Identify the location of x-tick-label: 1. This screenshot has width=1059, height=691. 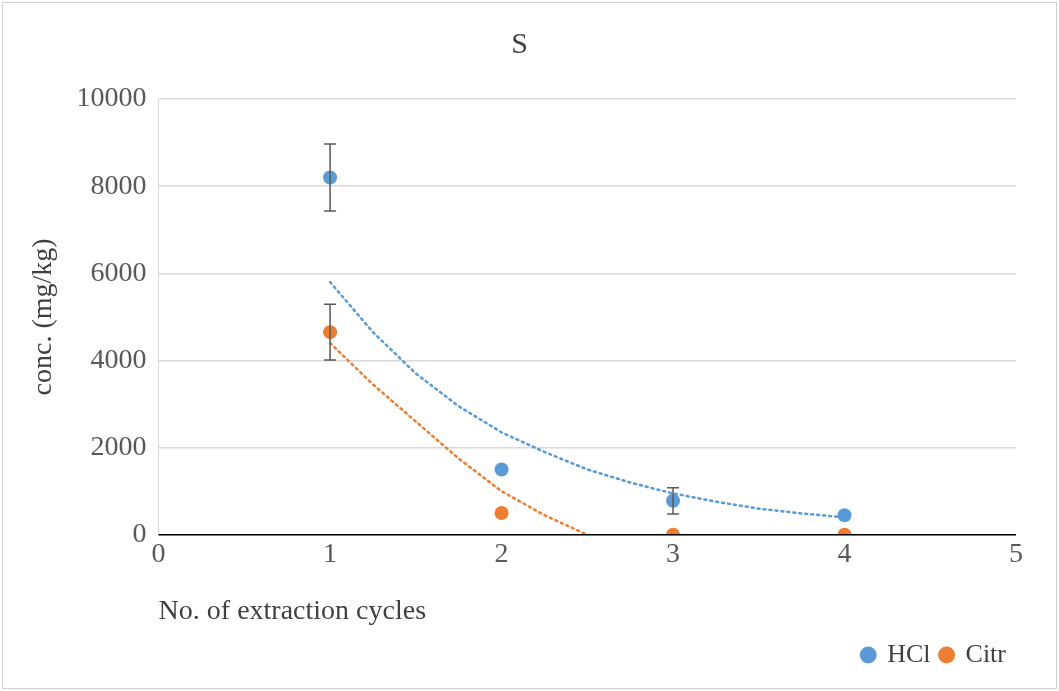
(330, 552).